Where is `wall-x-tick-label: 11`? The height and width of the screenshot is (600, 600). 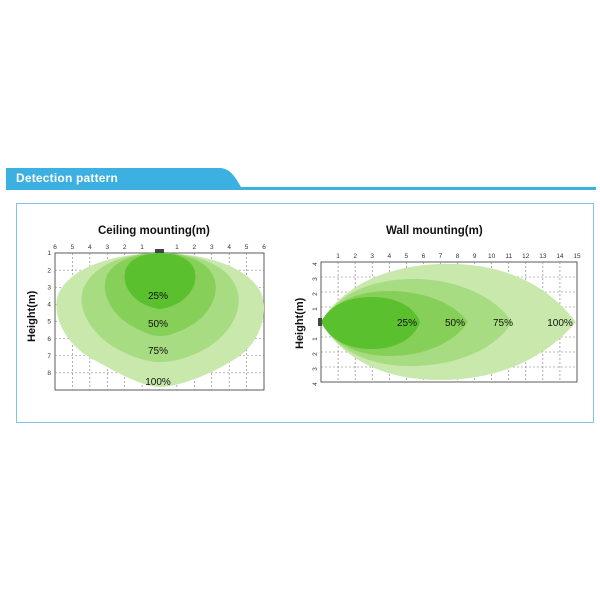 wall-x-tick-label: 11 is located at coordinates (508, 256).